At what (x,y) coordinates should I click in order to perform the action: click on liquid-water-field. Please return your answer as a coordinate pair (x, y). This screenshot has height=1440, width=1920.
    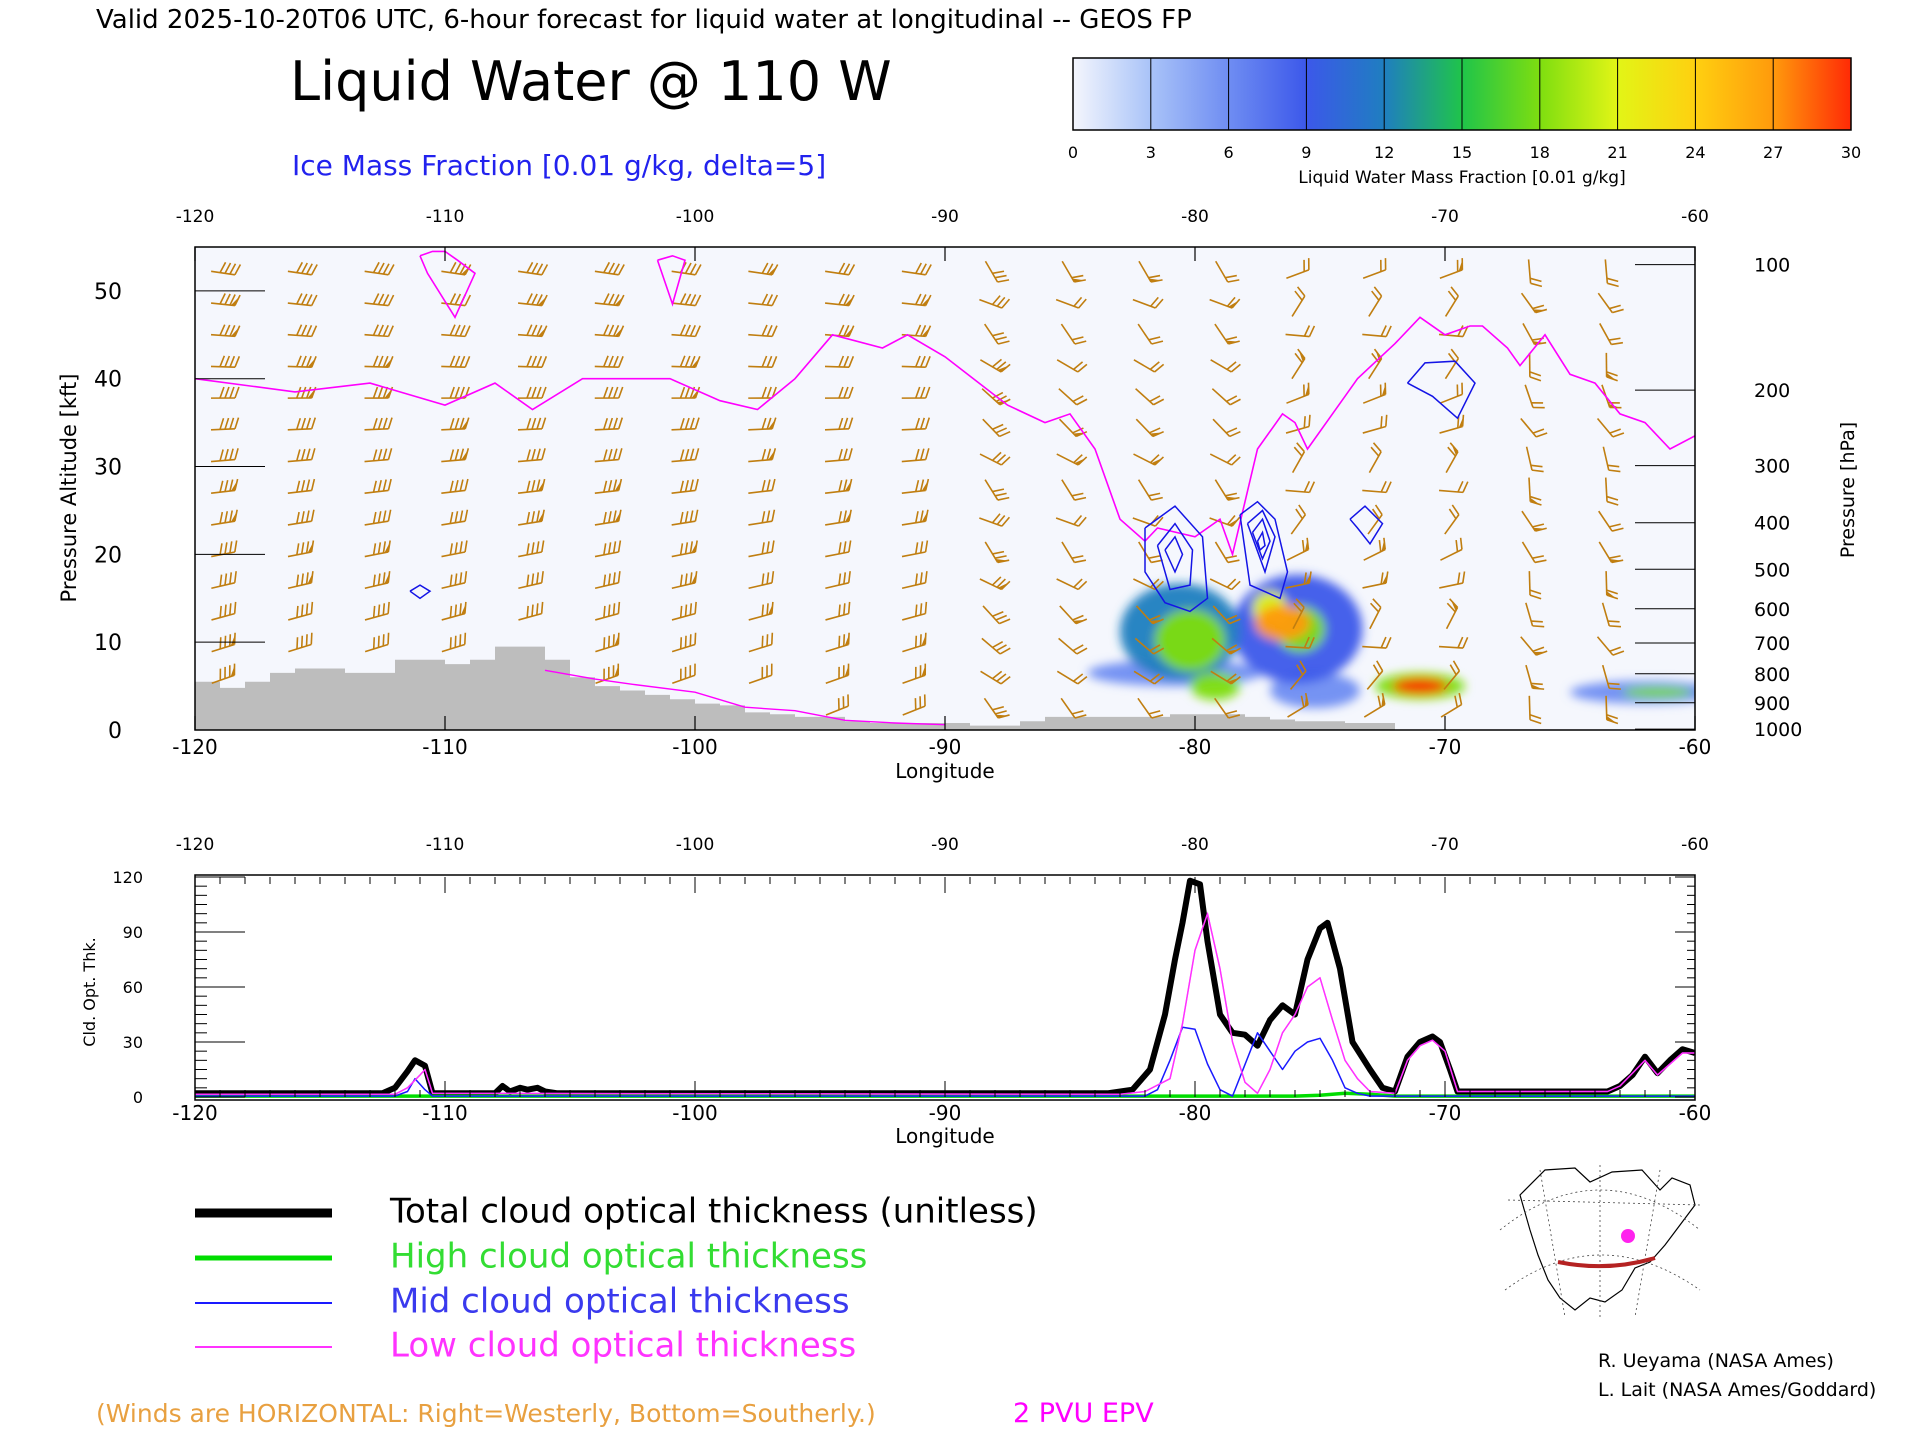
    Looking at the image, I should click on (1391, 641).